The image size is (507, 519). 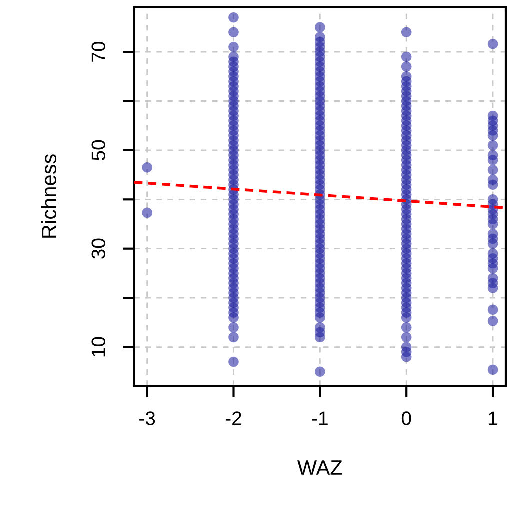 I want to click on x-tick-label: -2, so click(x=234, y=419).